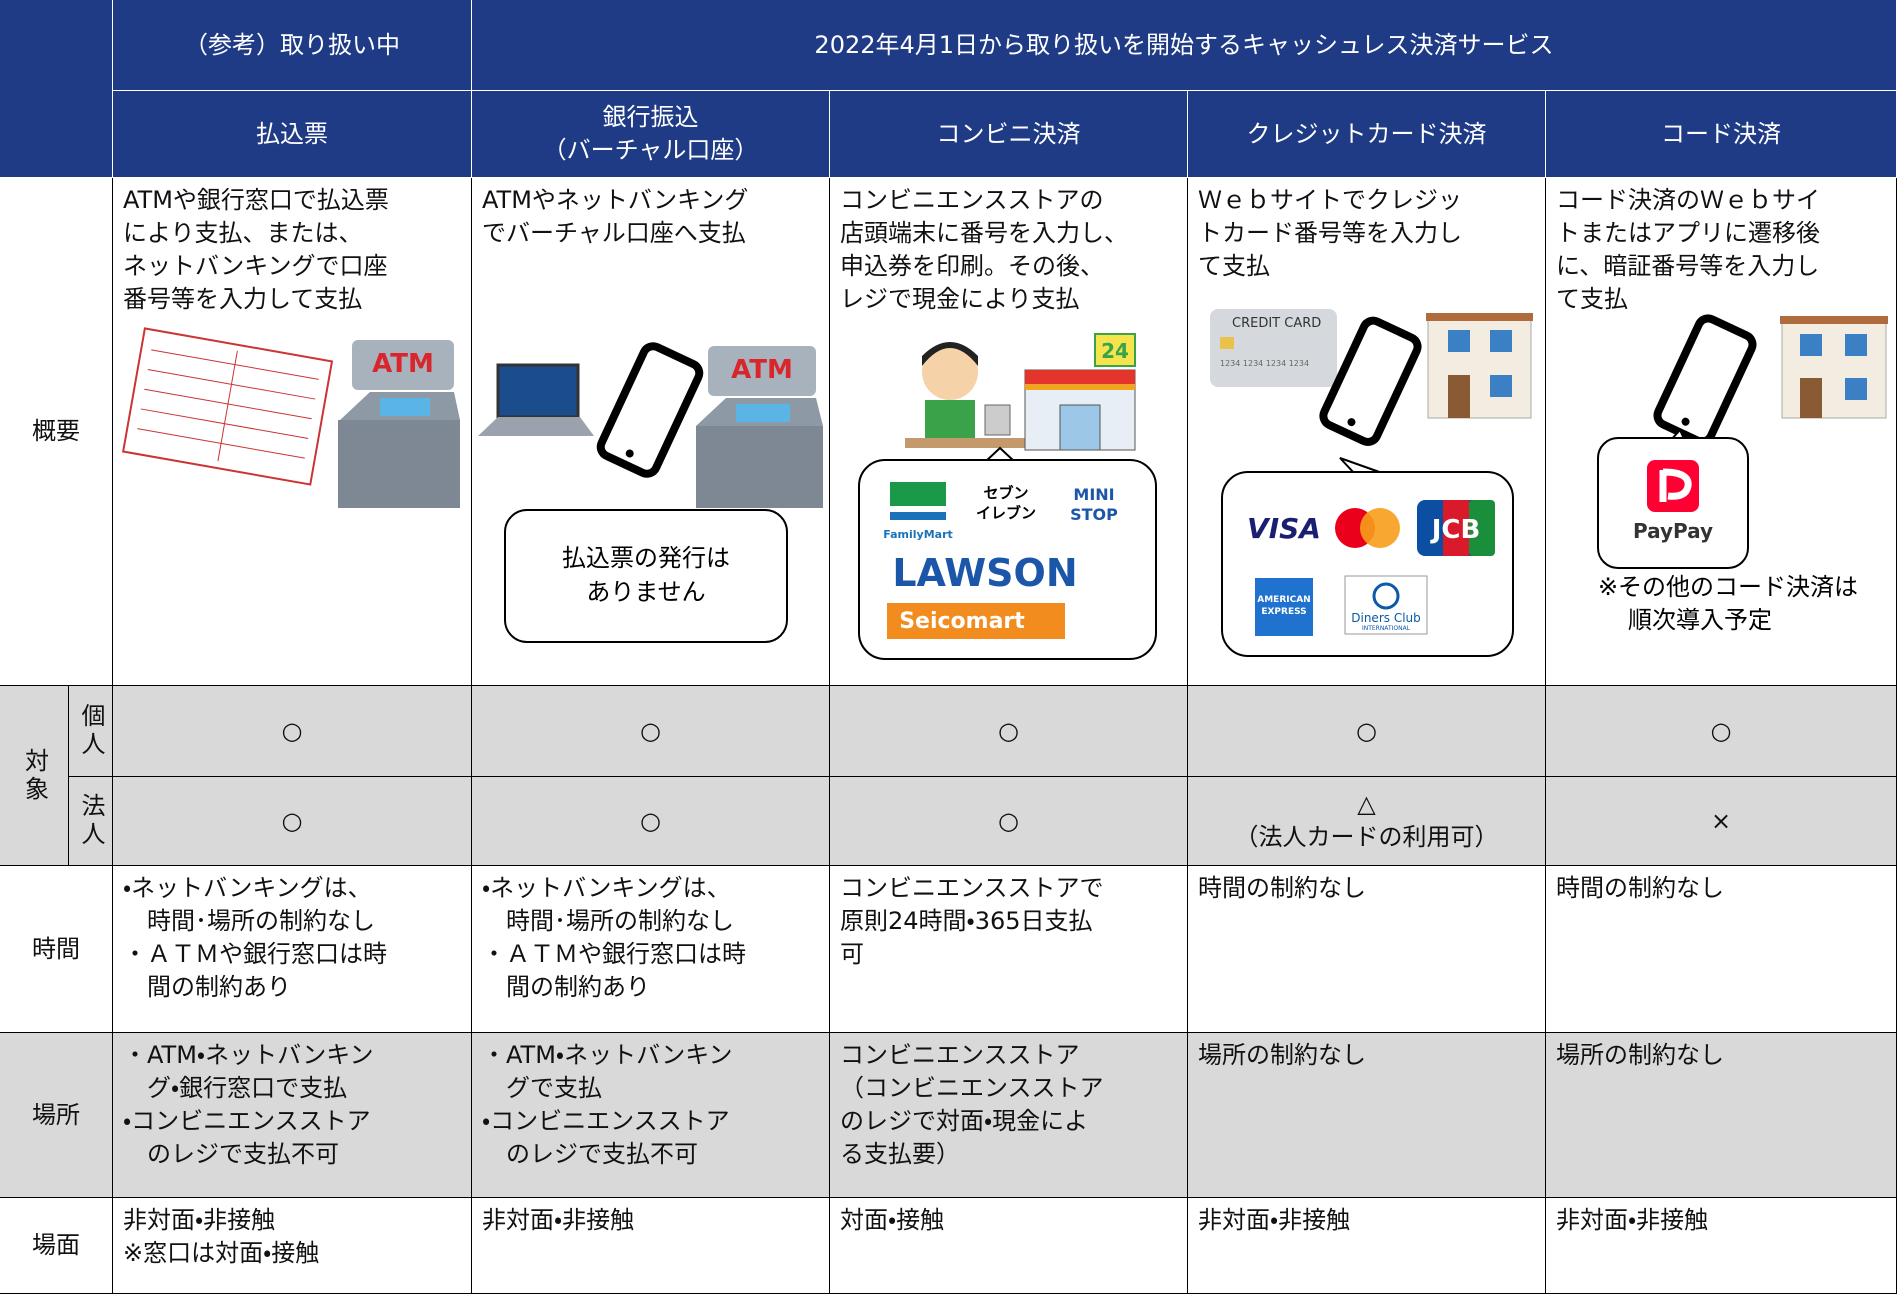 This screenshot has width=1897, height=1294. I want to click on text-line: により支払、または、, so click(243, 233).